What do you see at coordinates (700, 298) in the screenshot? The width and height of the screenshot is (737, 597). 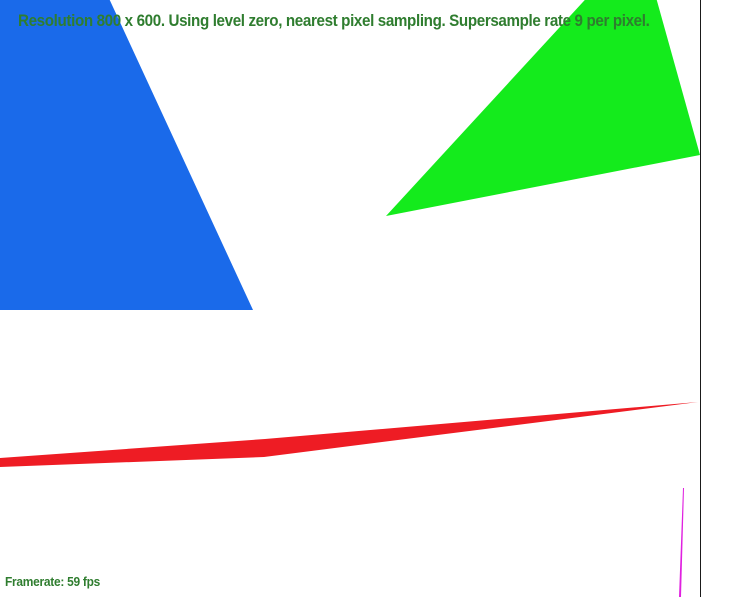 I see `window-edge-divider` at bounding box center [700, 298].